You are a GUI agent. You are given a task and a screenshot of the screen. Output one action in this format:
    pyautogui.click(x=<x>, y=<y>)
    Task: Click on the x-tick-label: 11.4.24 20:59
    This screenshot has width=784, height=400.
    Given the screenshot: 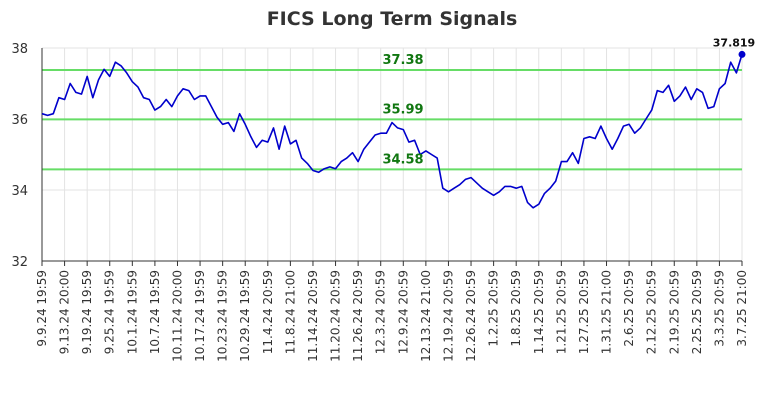 What is the action you would take?
    pyautogui.click(x=268, y=312)
    